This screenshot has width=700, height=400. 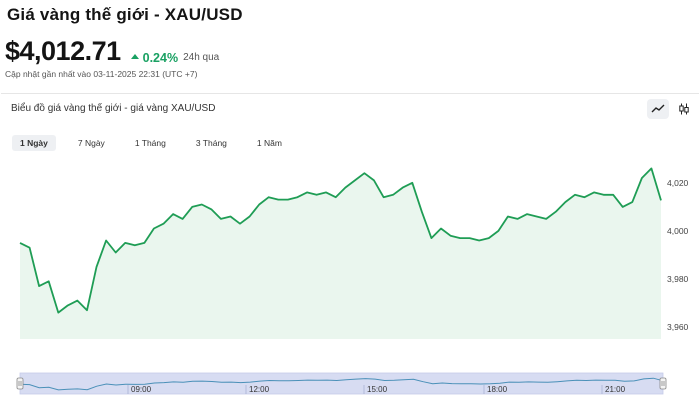 What do you see at coordinates (91, 143) in the screenshot?
I see `tab-7-days: 7 Ngày` at bounding box center [91, 143].